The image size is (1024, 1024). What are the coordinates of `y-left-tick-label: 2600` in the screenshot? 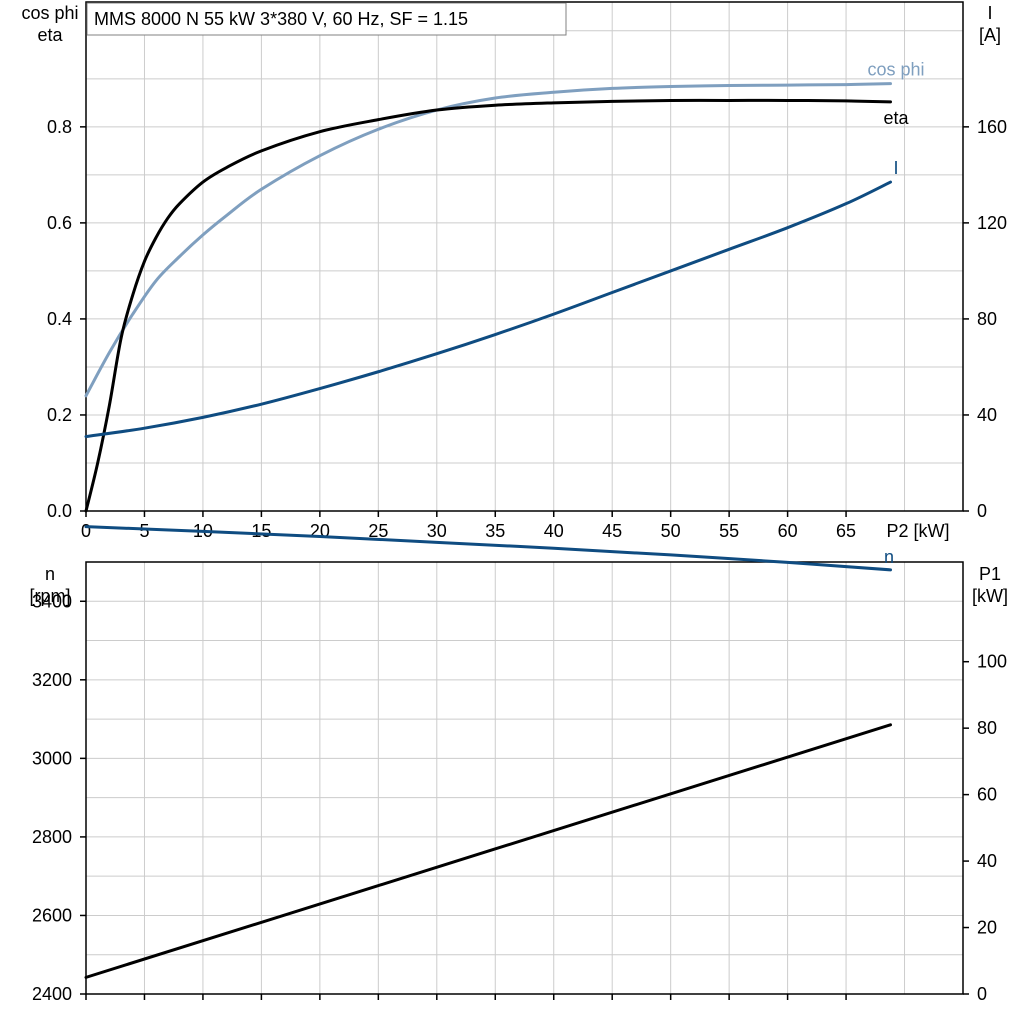 It's located at (52, 915).